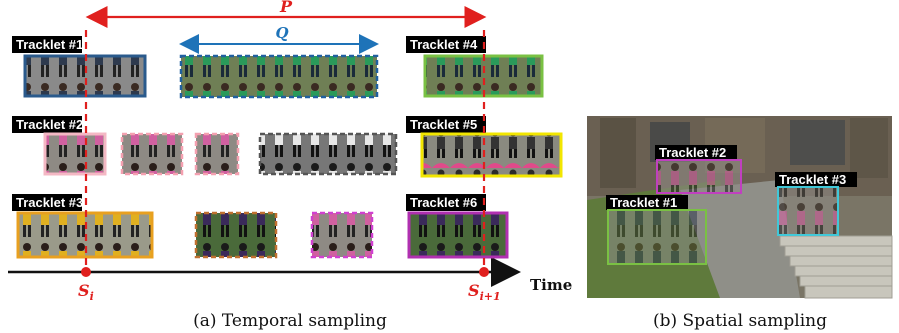  What do you see at coordinates (458, 235) in the screenshot?
I see `tracklet-6-segment` at bounding box center [458, 235].